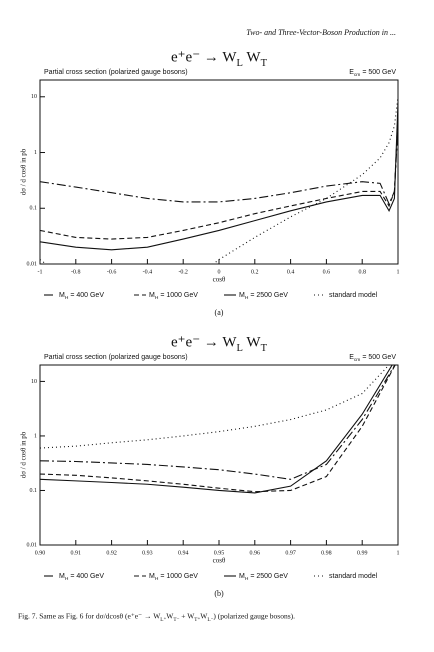 This screenshot has height=652, width=434. Describe the element at coordinates (40, 272) in the screenshot. I see `x-tick-label: -1` at that location.